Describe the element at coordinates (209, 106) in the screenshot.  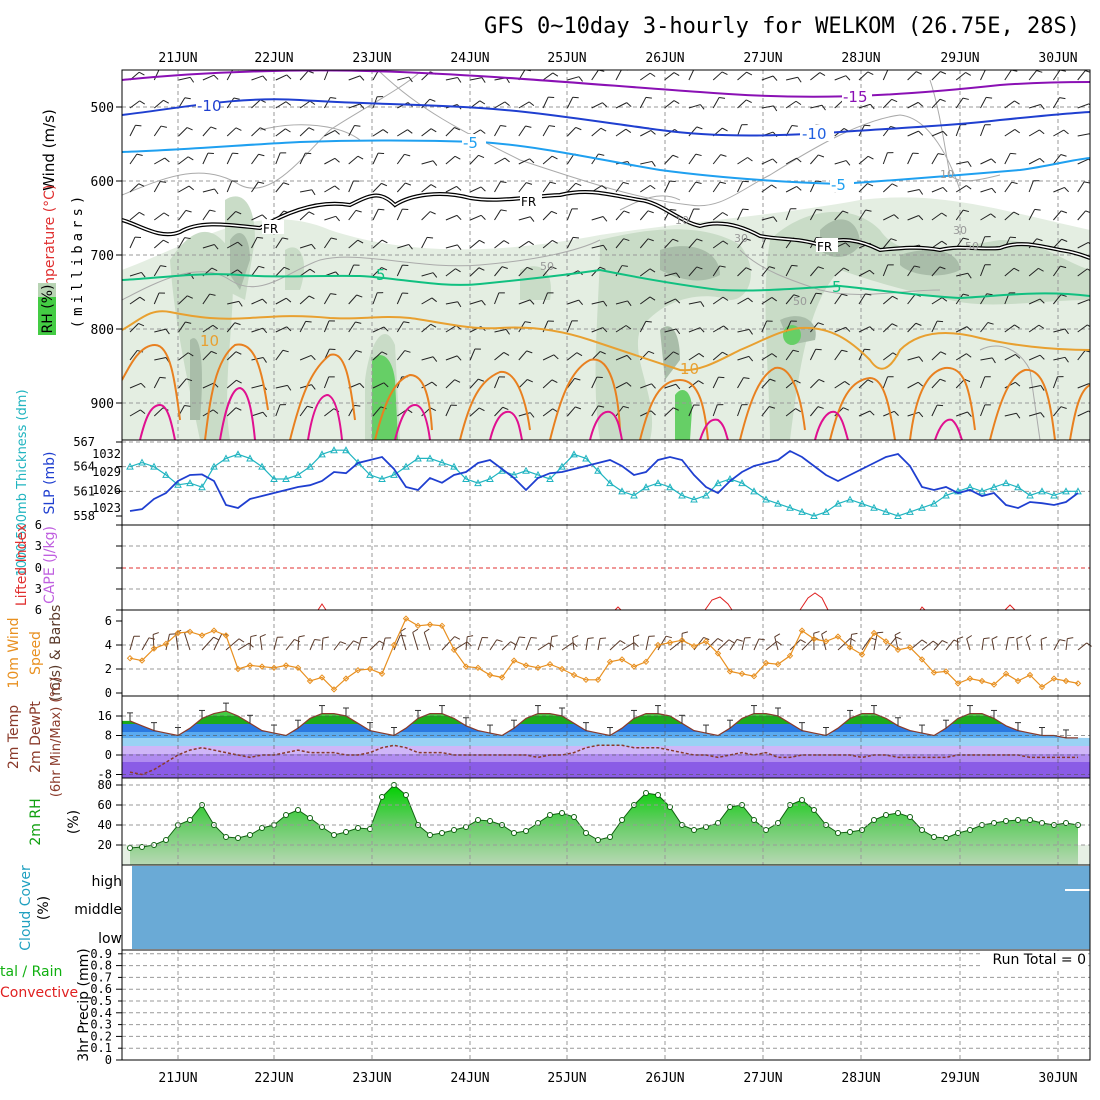
I see `contour-label: -10` at that location.